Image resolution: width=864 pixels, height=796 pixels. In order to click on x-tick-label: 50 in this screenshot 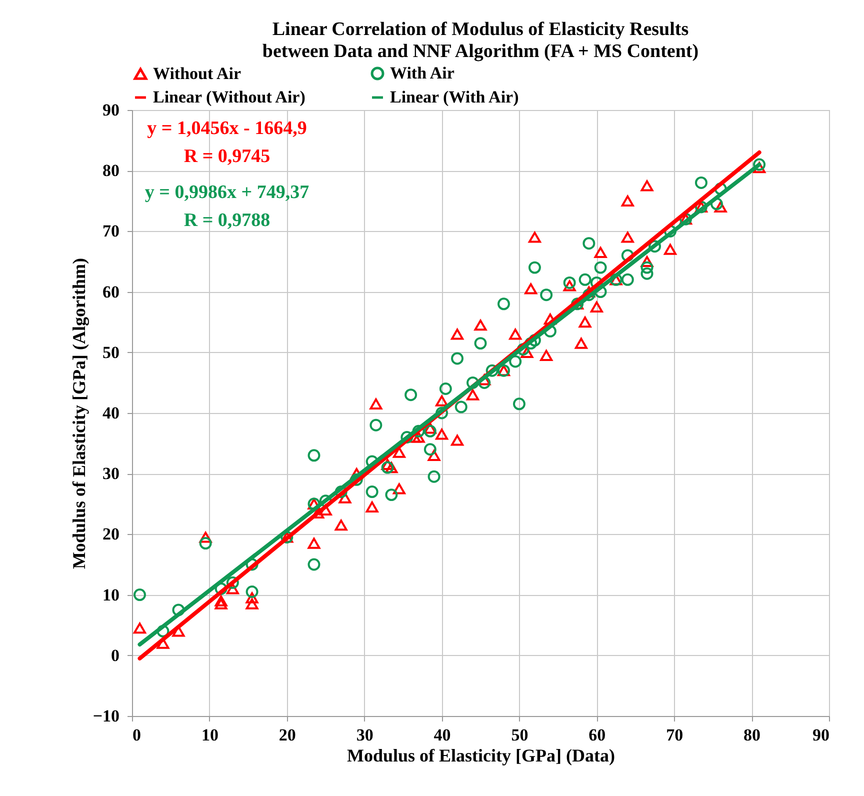, I will do `click(519, 735)`.